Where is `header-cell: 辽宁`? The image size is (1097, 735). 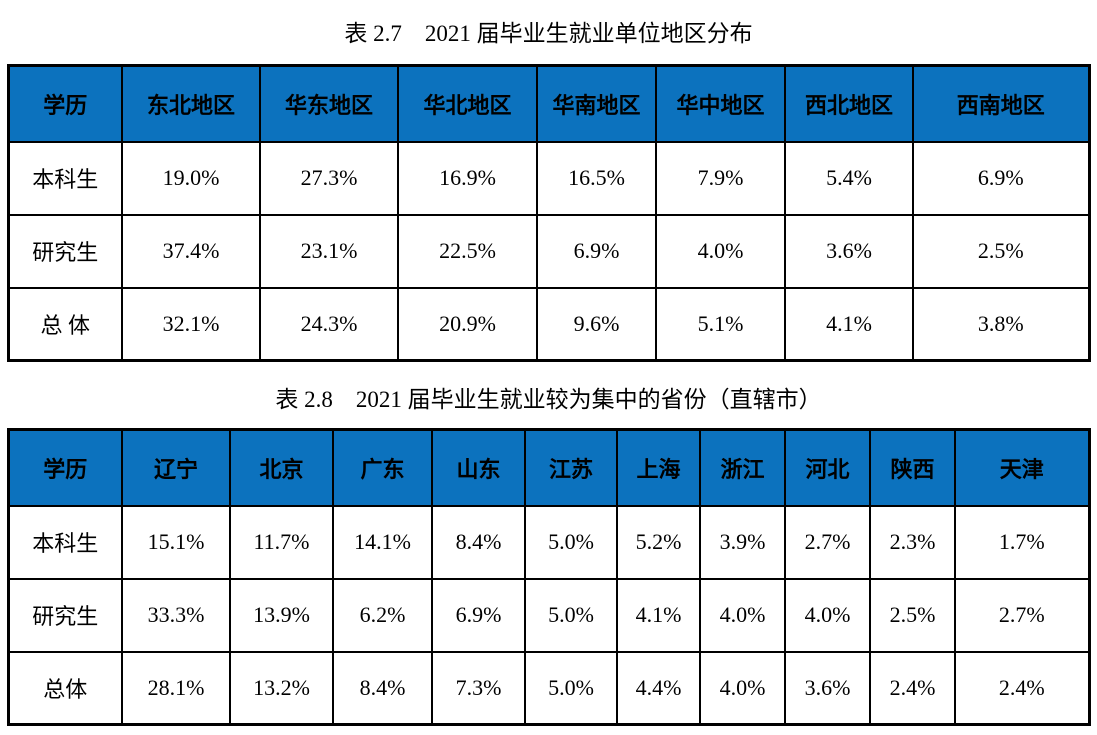
header-cell: 辽宁 is located at coordinates (176, 467).